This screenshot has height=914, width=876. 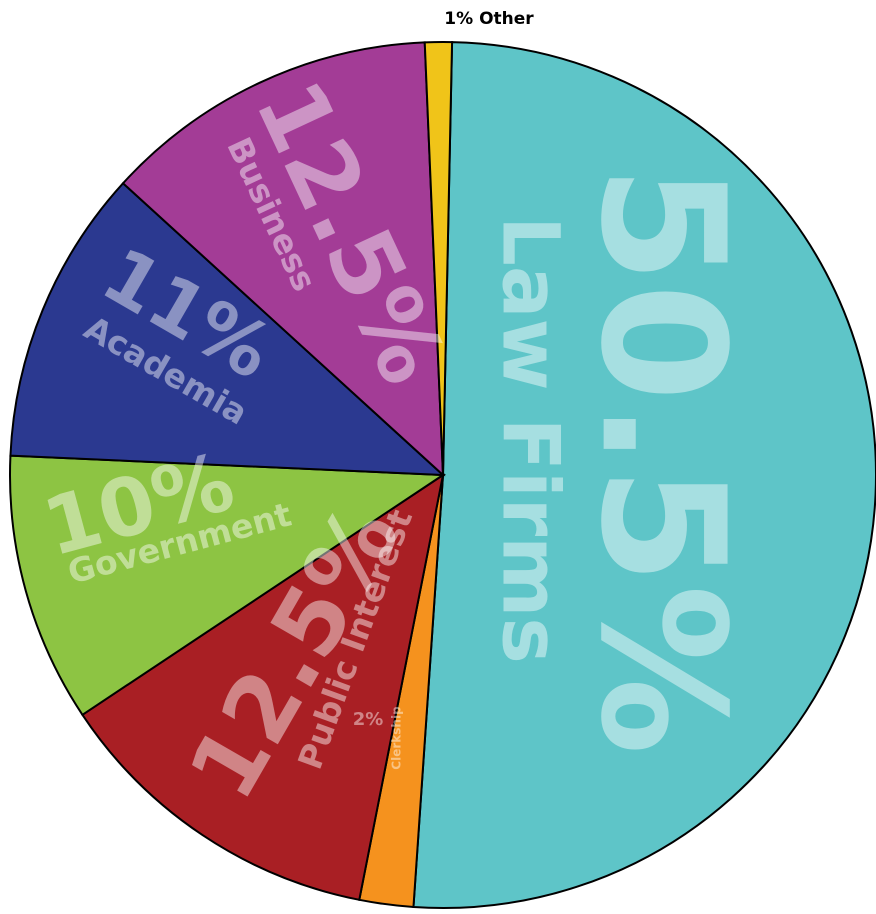 What do you see at coordinates (506, 19) in the screenshot?
I see `category-label: Other` at bounding box center [506, 19].